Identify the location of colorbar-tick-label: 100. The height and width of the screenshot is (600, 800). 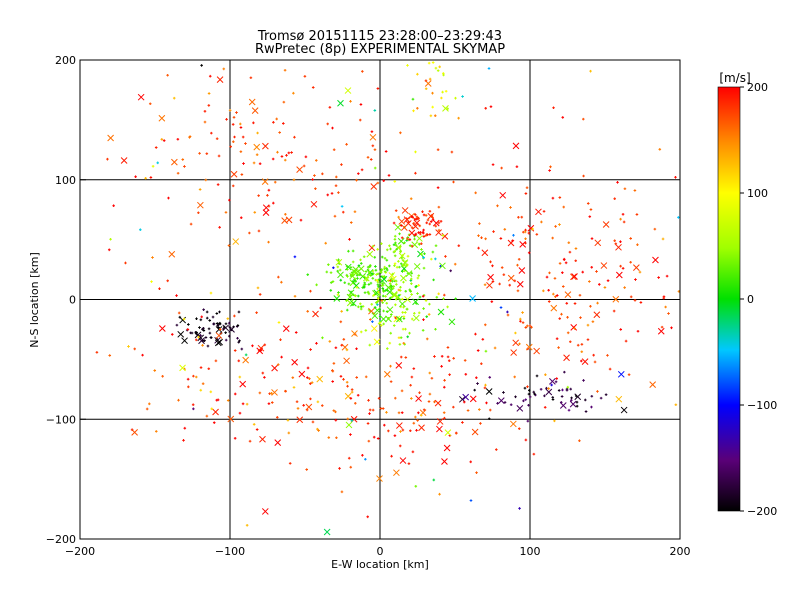
(757, 193).